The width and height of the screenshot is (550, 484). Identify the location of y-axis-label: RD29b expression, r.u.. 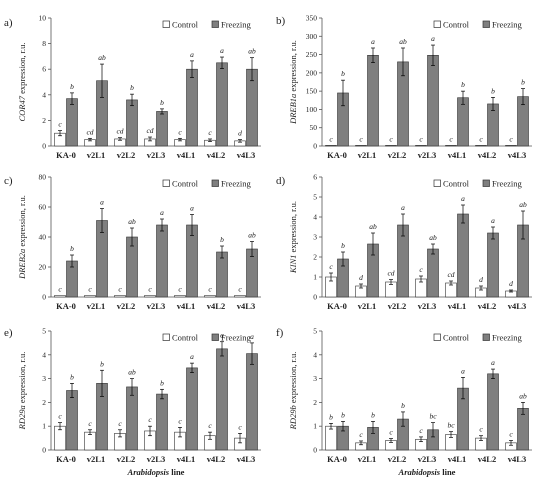
(293, 391).